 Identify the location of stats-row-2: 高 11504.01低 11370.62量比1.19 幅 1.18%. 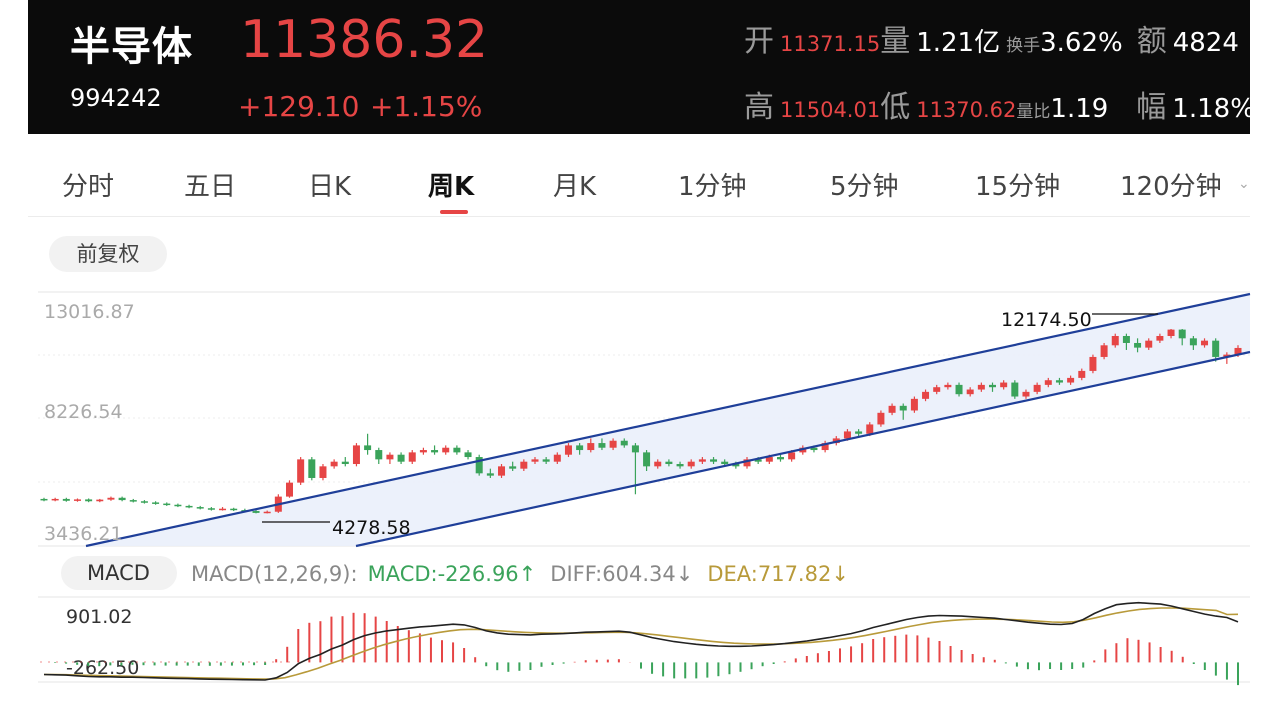
(997, 104).